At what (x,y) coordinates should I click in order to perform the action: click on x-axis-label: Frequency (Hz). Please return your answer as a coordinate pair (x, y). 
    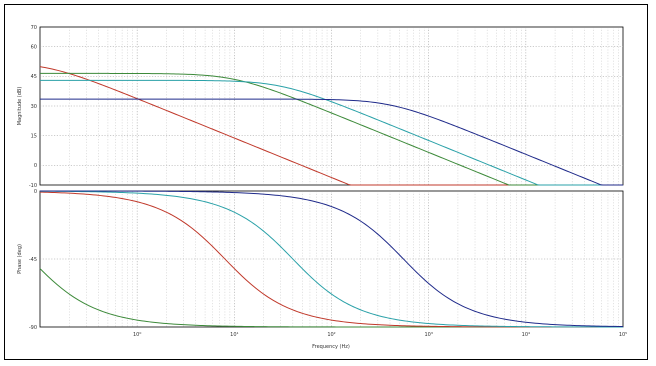
    Looking at the image, I should click on (331, 347).